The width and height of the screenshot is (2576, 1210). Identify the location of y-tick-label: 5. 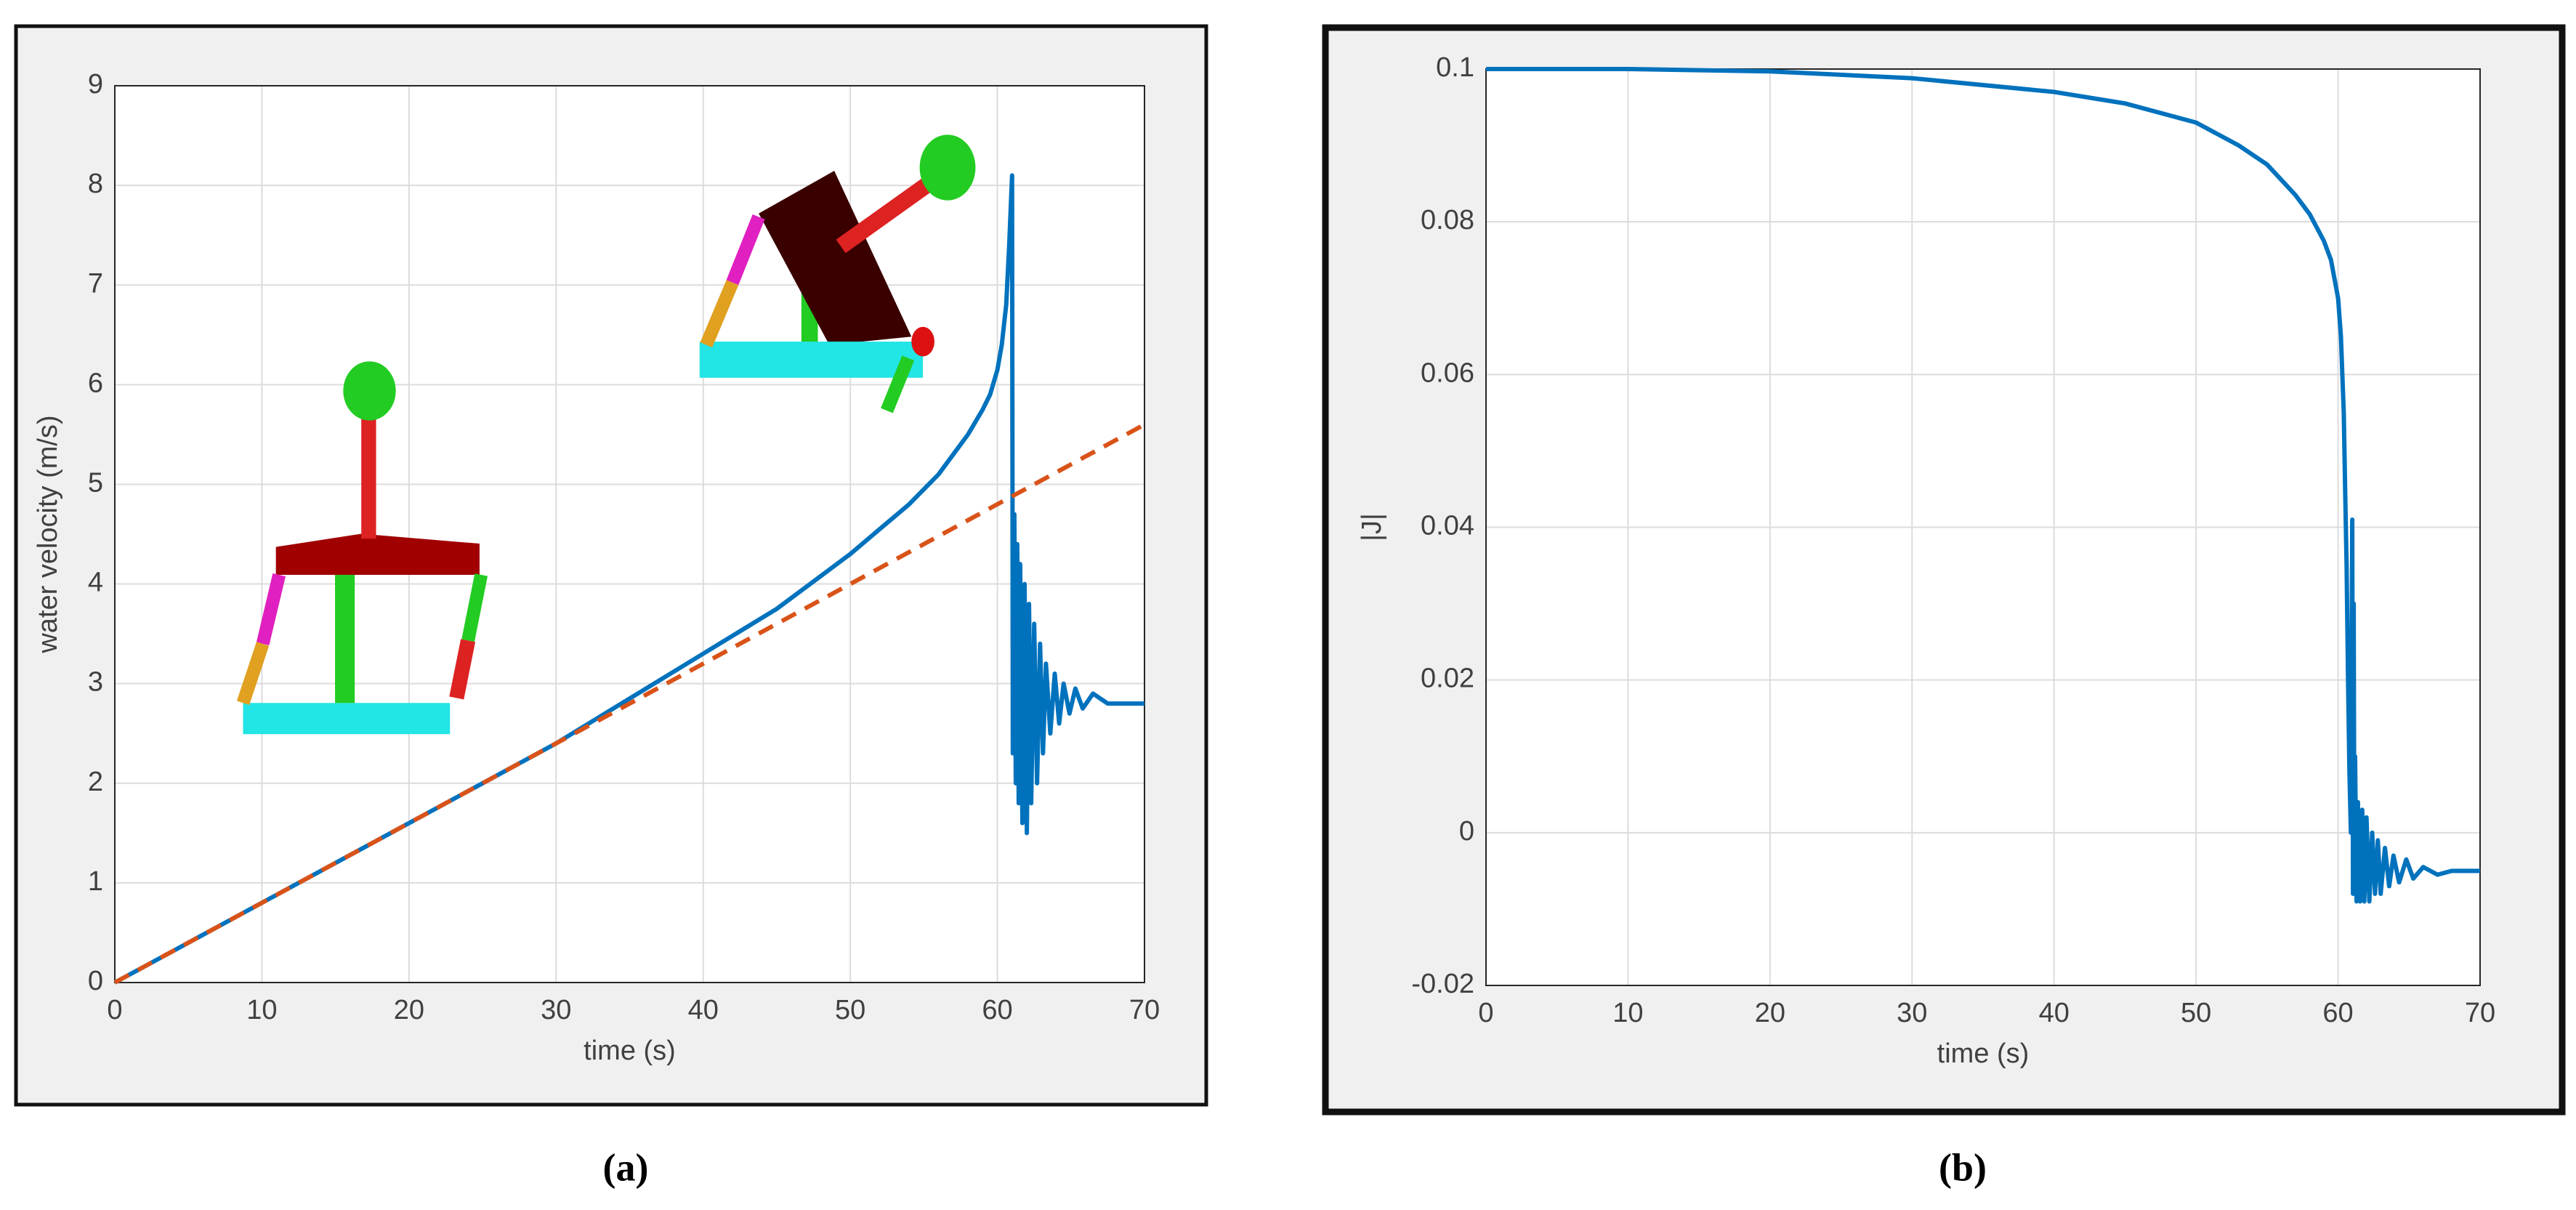
(96, 483).